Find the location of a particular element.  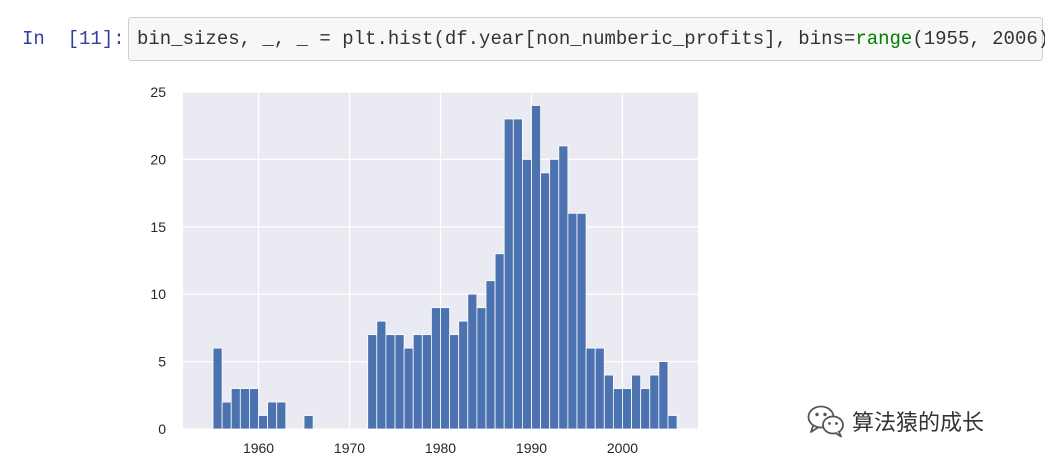

x-tick-label: 1990 is located at coordinates (531, 448).